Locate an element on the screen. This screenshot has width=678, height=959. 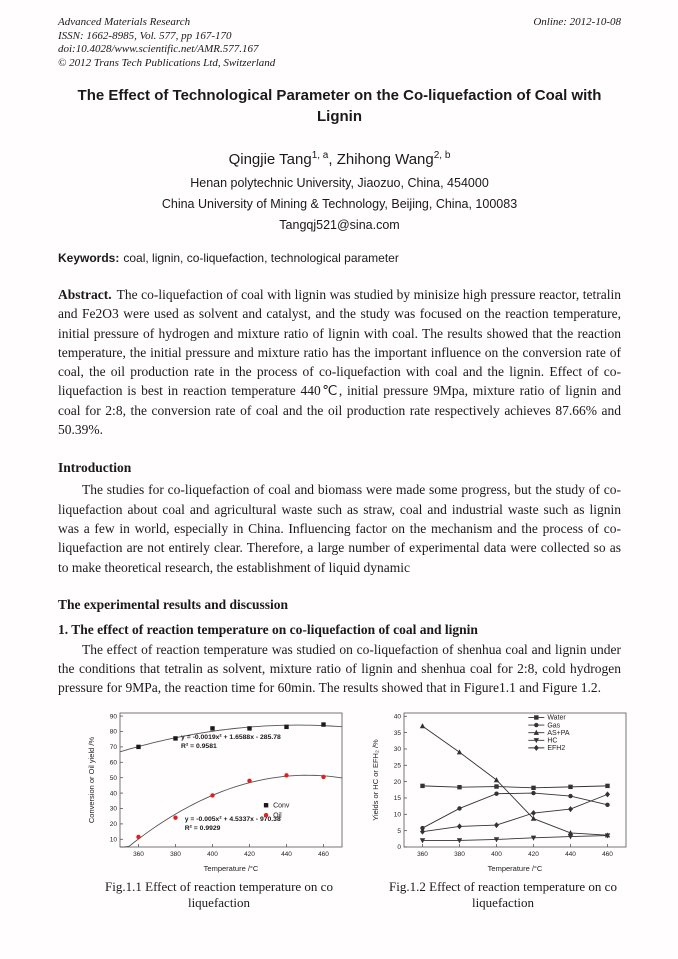
keywords-label: Keywords: is located at coordinates (89, 258).